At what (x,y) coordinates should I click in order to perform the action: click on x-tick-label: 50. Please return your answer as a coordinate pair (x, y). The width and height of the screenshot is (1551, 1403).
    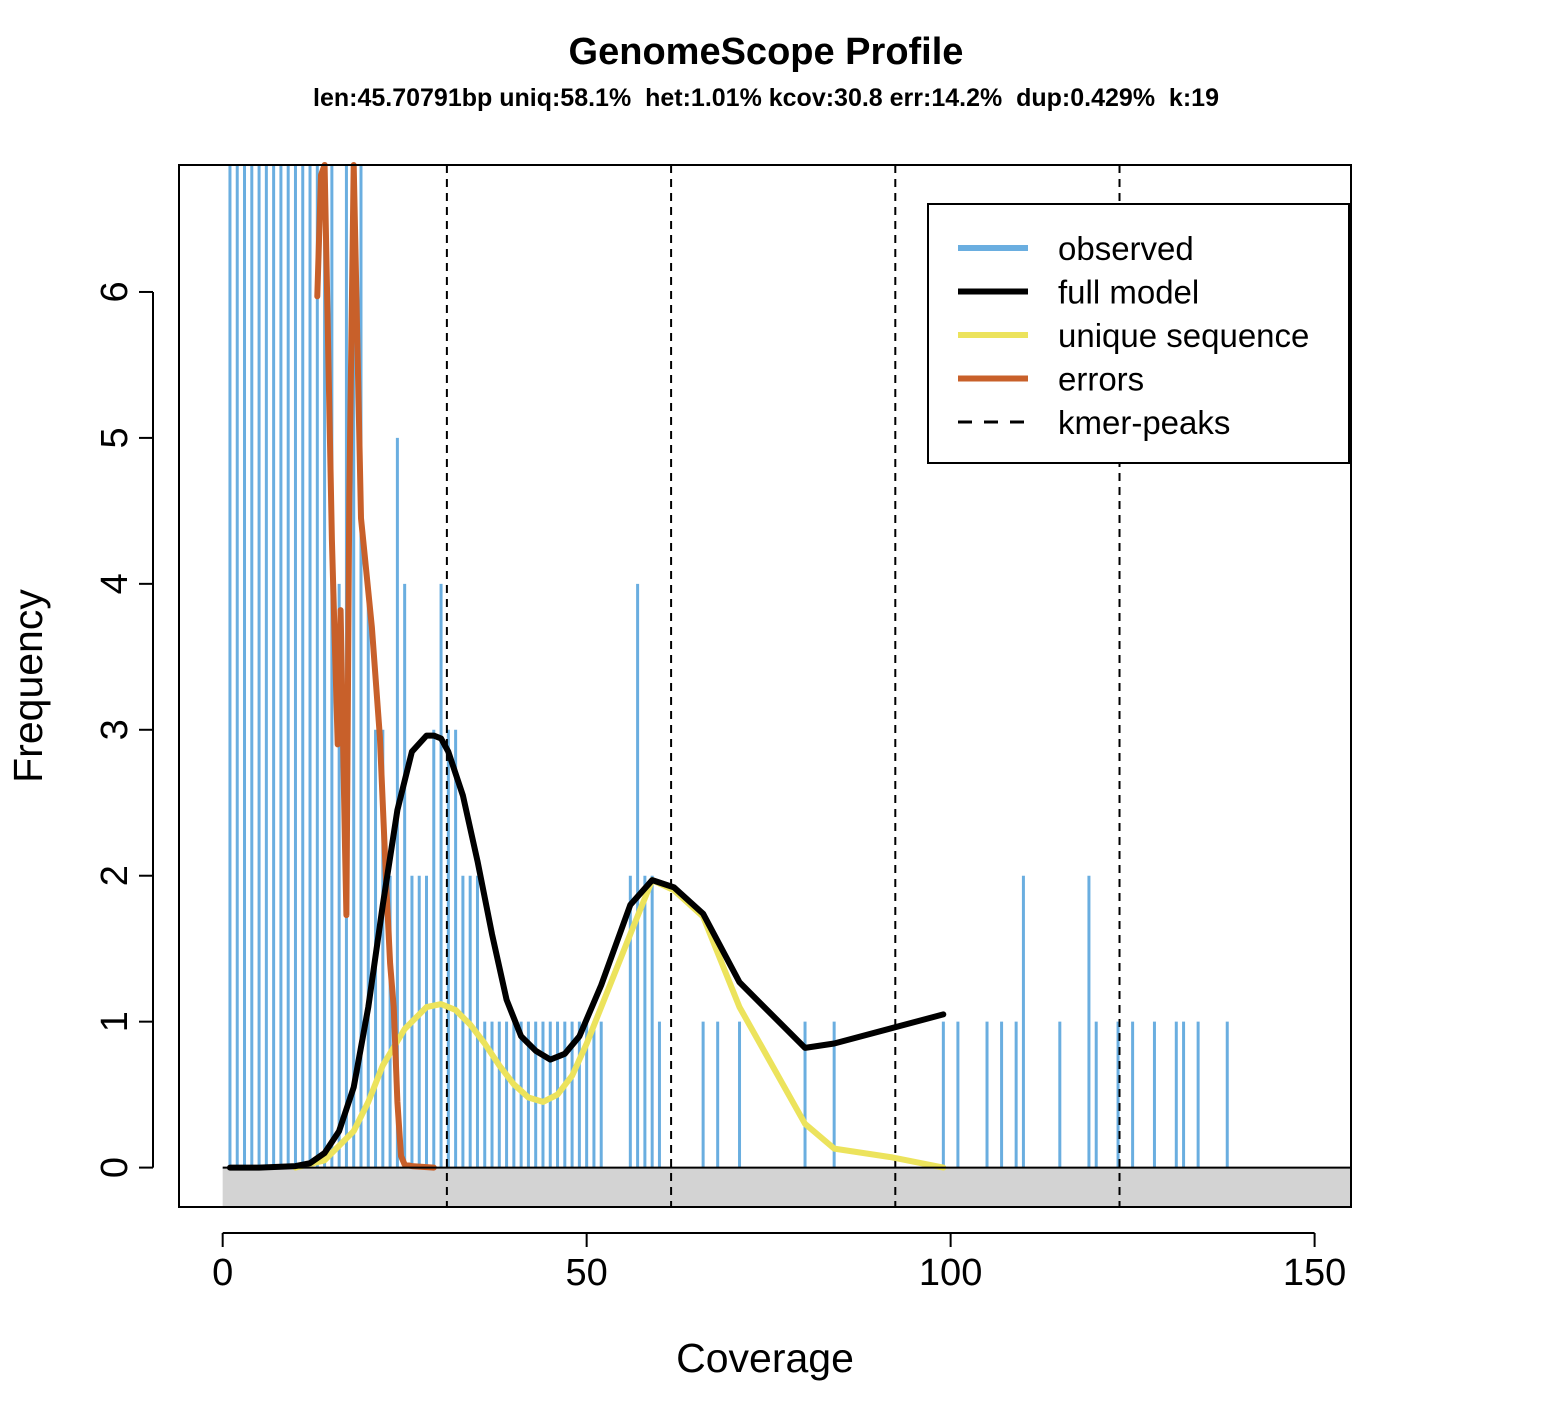
    Looking at the image, I should click on (587, 1273).